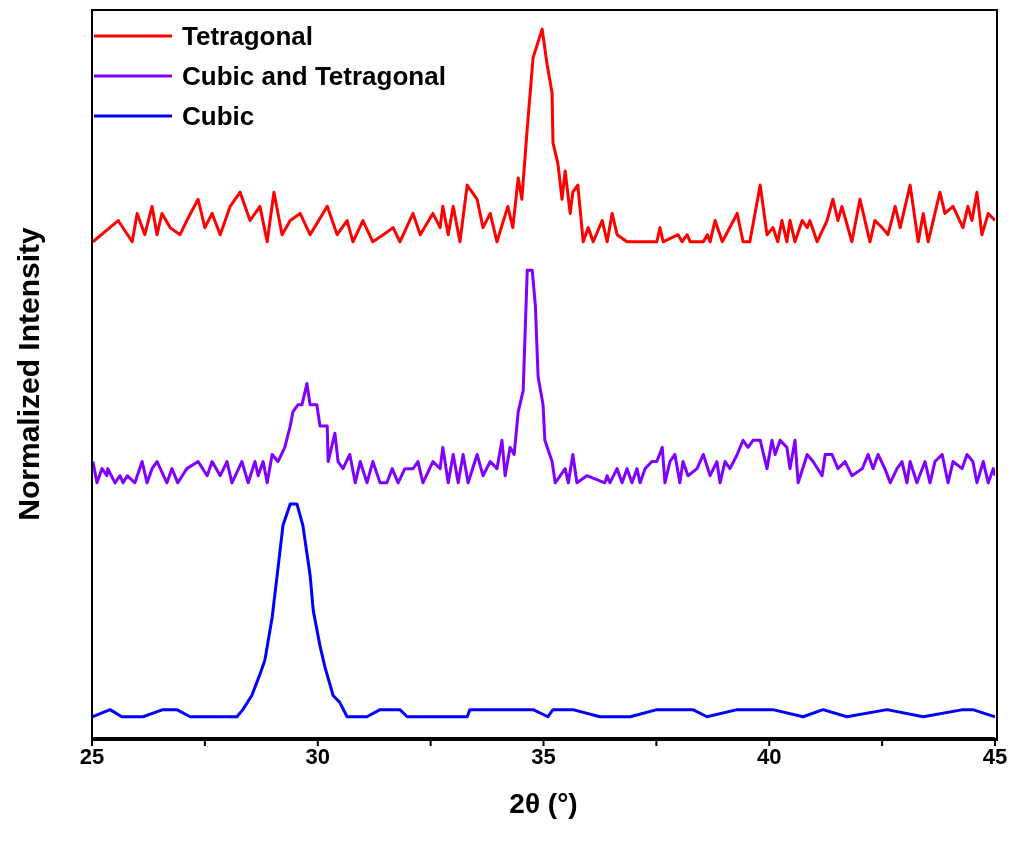  I want to click on x-tick-label: 30, so click(317, 756).